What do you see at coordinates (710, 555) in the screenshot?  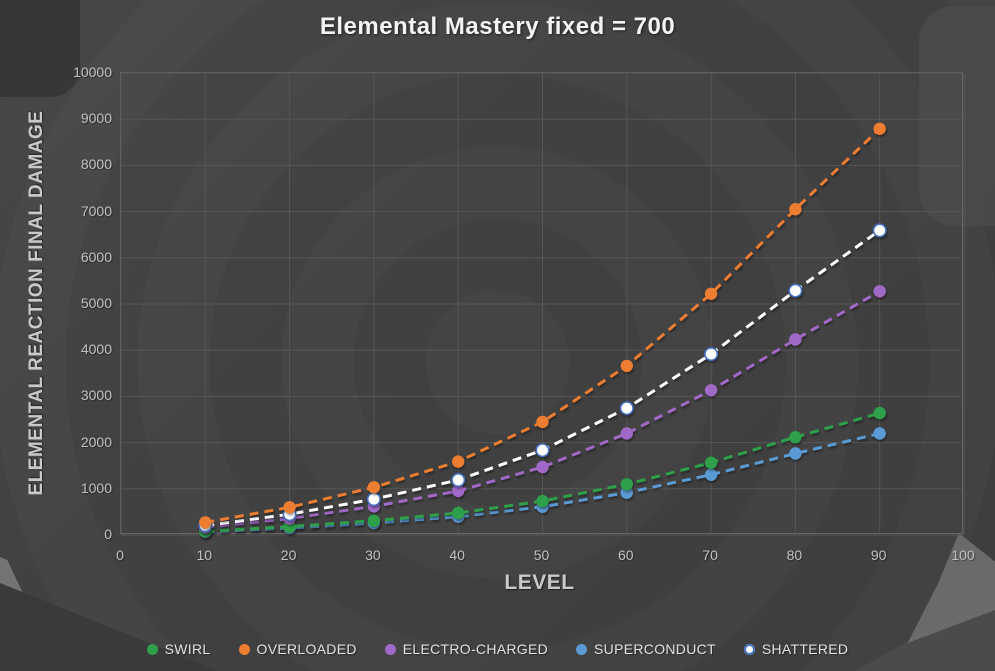 I see `x-tick-label: 70` at bounding box center [710, 555].